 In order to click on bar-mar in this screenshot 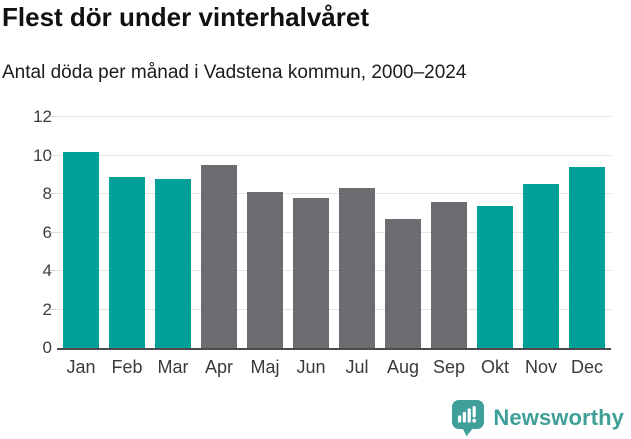, I will do `click(173, 263)`.